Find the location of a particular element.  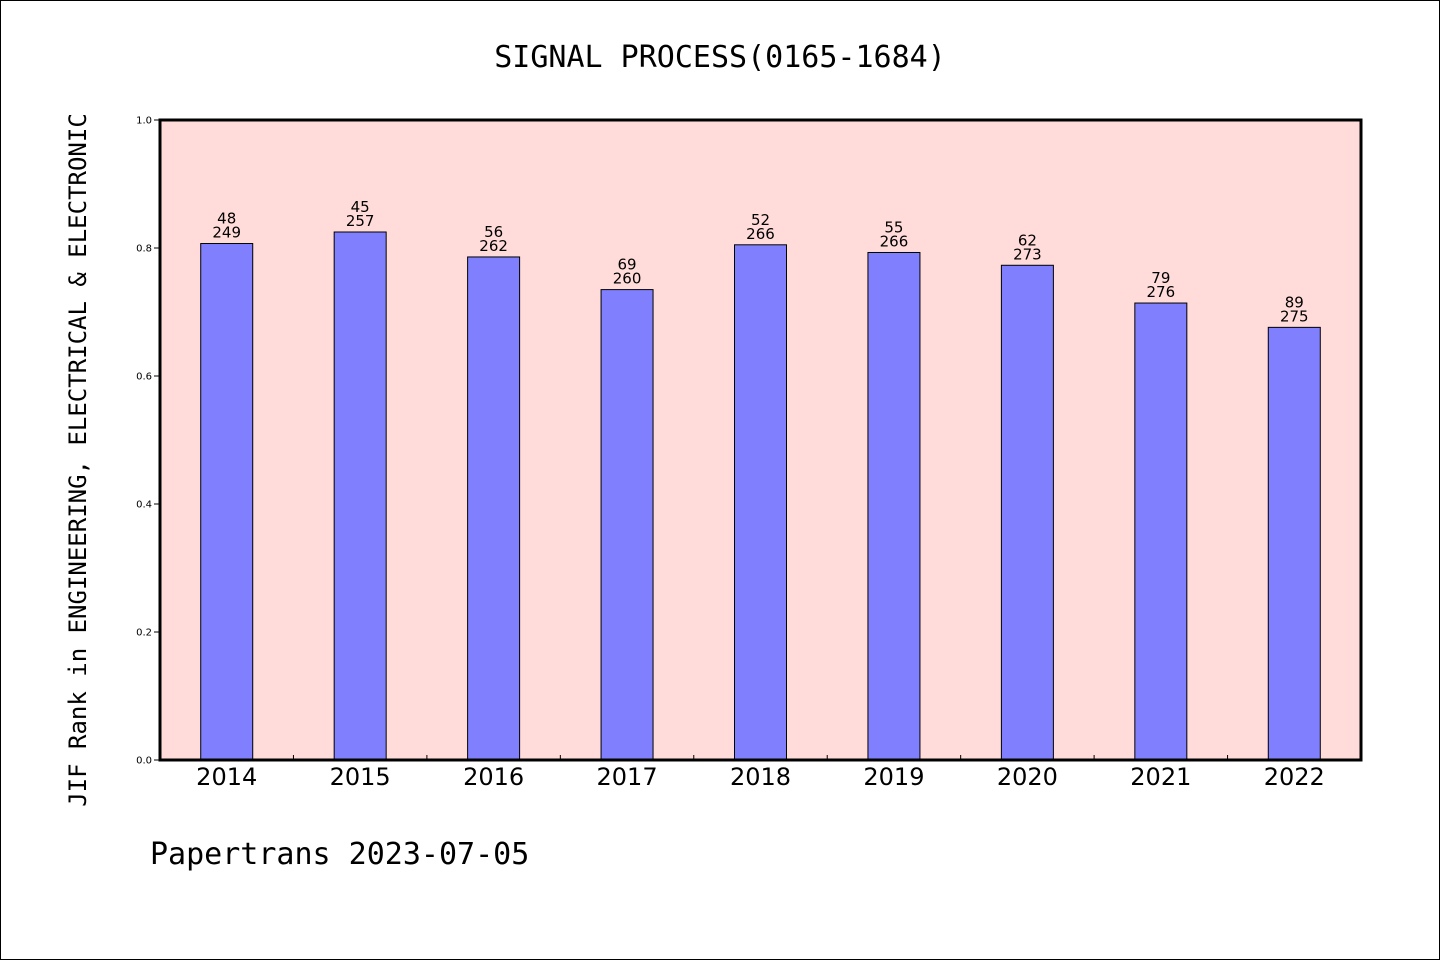

y-axis-ticks: 0.0 0.2 0.4 0.6 0.8 1.0 is located at coordinates (148, 441).